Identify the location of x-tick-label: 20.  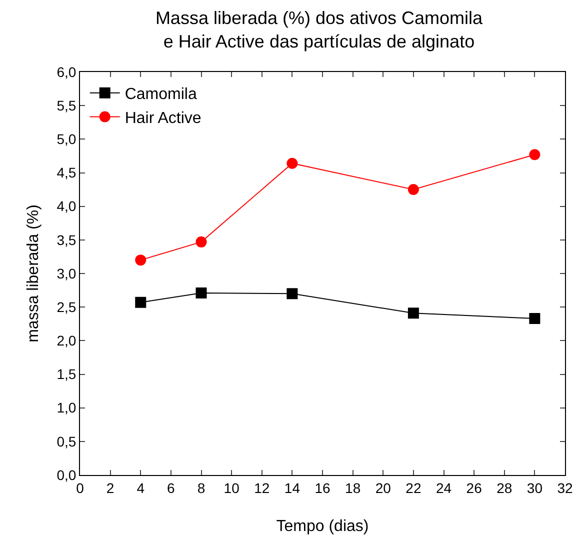
(383, 488).